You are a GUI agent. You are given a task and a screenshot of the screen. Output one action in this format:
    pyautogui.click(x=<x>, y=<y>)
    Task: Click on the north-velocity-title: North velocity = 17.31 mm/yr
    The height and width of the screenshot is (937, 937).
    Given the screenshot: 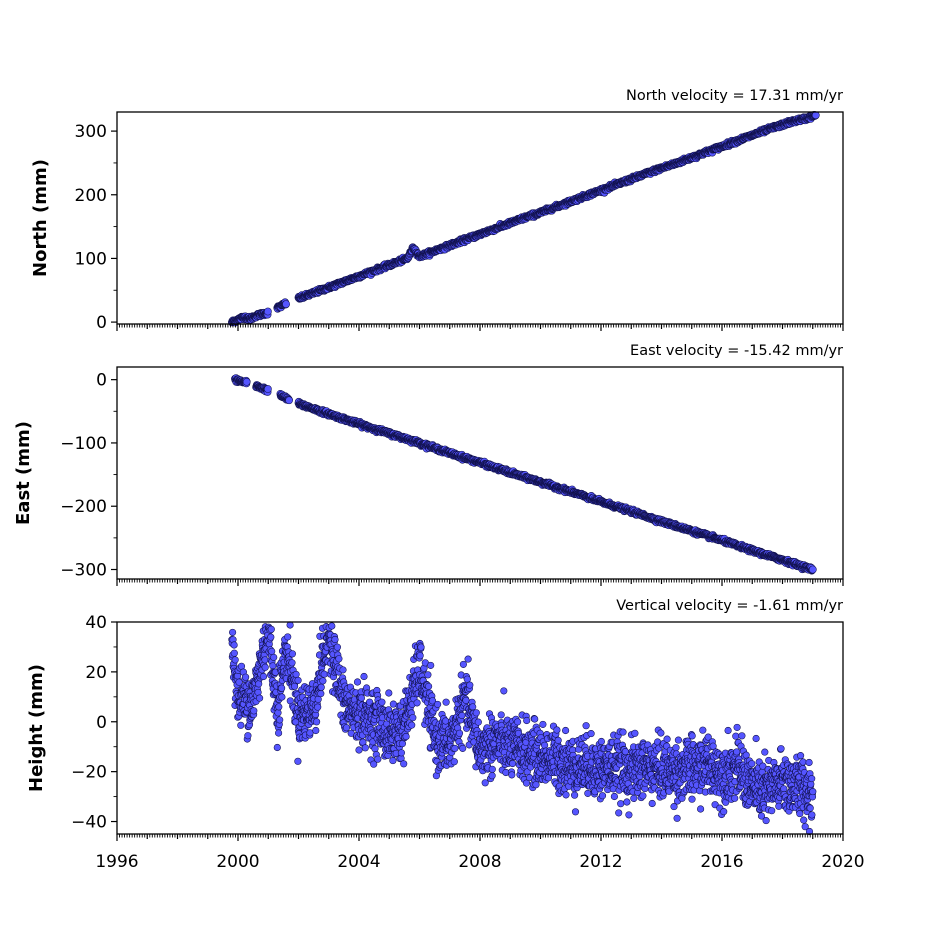 What is the action you would take?
    pyautogui.click(x=734, y=96)
    